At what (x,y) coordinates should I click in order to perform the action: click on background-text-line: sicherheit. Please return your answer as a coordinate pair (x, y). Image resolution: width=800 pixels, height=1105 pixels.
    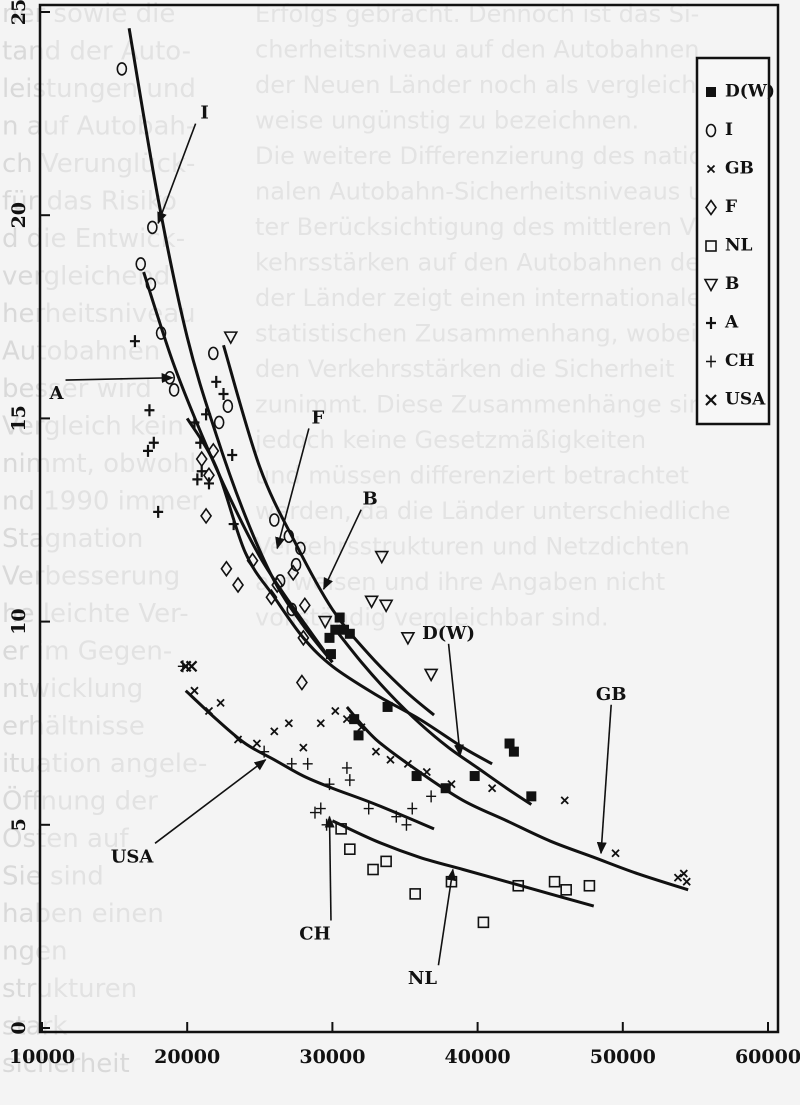
    Looking at the image, I should click on (66, 1064).